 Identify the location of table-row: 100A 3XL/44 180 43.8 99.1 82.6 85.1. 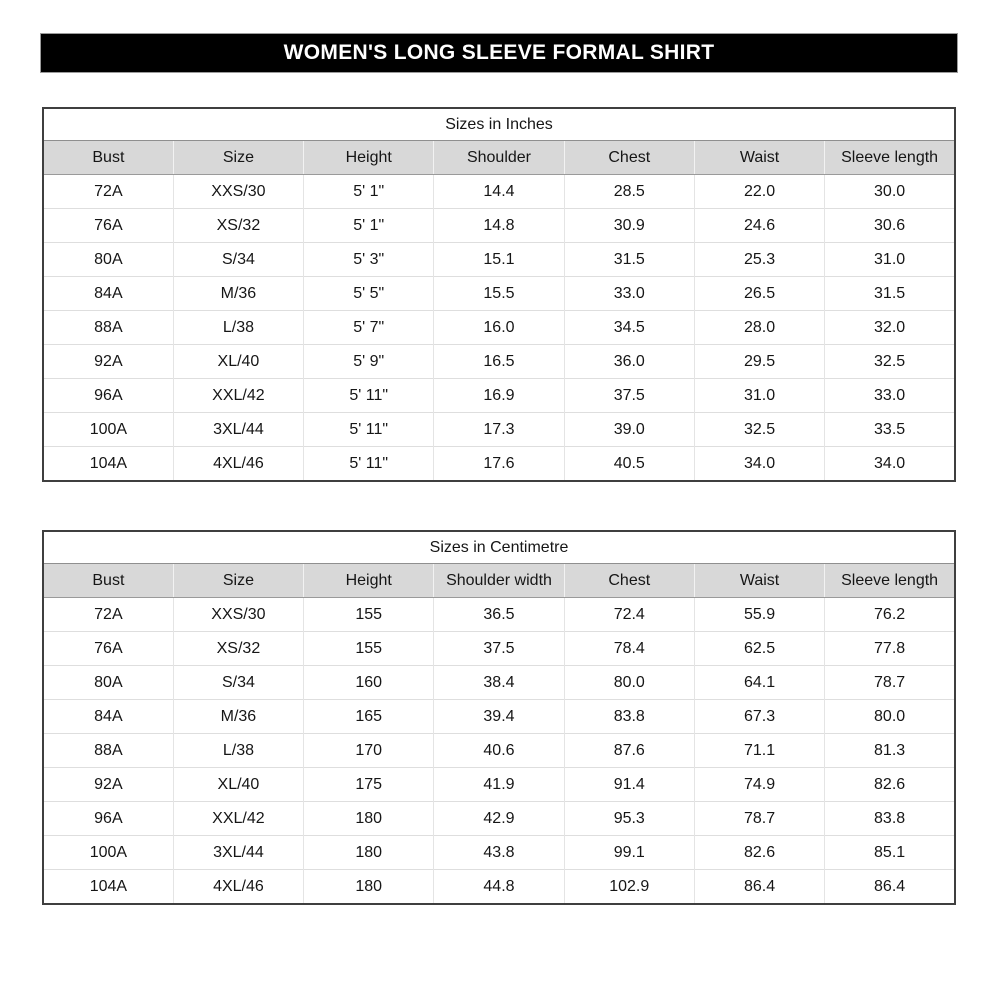
(499, 852).